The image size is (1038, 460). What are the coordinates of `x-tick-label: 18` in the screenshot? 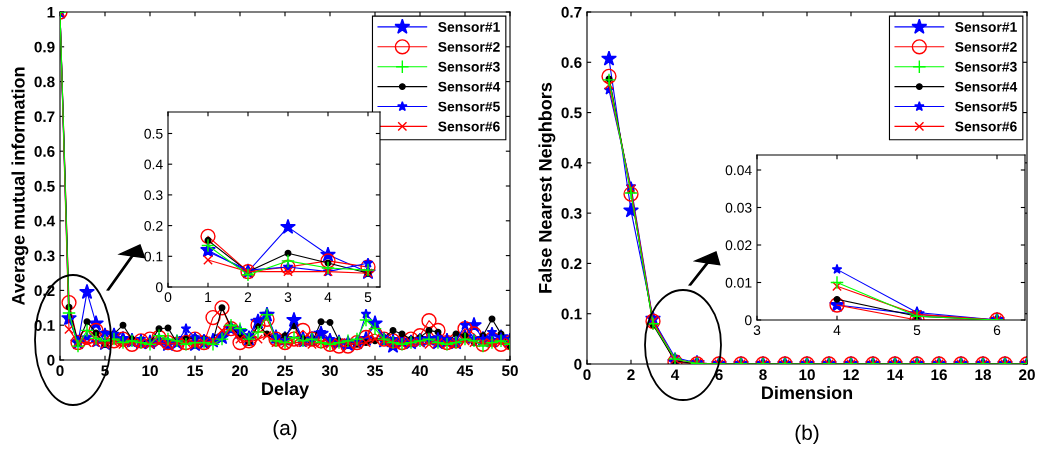 It's located at (983, 375).